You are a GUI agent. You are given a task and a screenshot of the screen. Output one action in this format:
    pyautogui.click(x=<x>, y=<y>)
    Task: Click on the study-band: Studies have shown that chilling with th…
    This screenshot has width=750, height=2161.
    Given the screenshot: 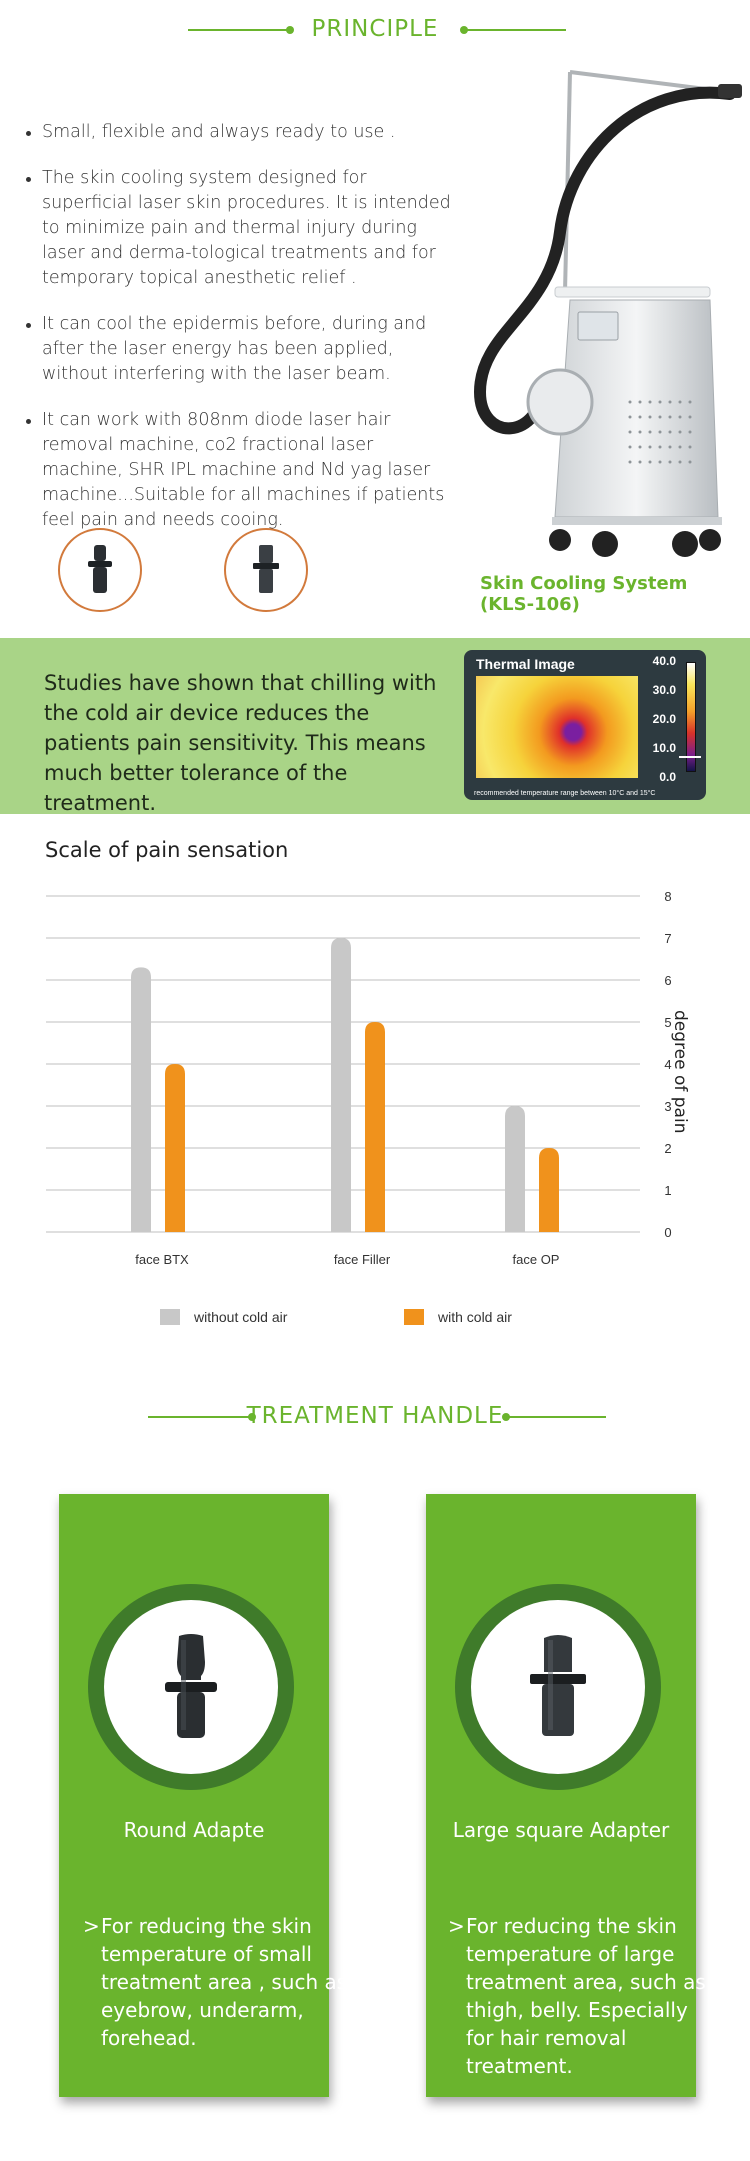 What is the action you would take?
    pyautogui.click(x=375, y=726)
    